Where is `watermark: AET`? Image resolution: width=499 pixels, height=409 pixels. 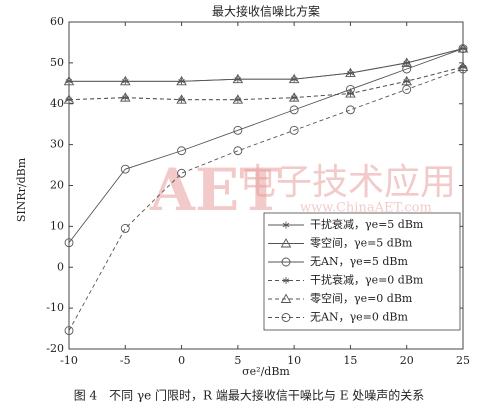
watermark: AET is located at coordinates (215, 190).